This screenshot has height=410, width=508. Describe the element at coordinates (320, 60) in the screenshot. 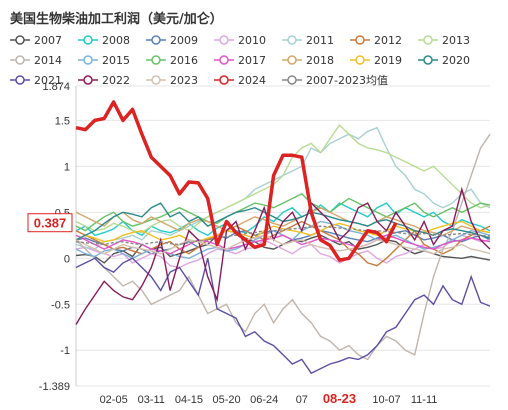

I see `legend-label-2018: 2018` at that location.